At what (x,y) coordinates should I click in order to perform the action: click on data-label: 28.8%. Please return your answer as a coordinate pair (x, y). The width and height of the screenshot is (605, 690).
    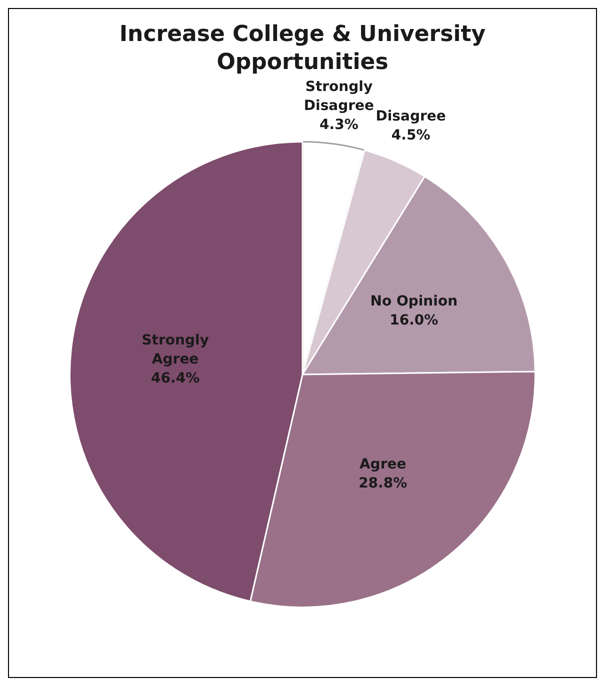
    Looking at the image, I should click on (383, 483).